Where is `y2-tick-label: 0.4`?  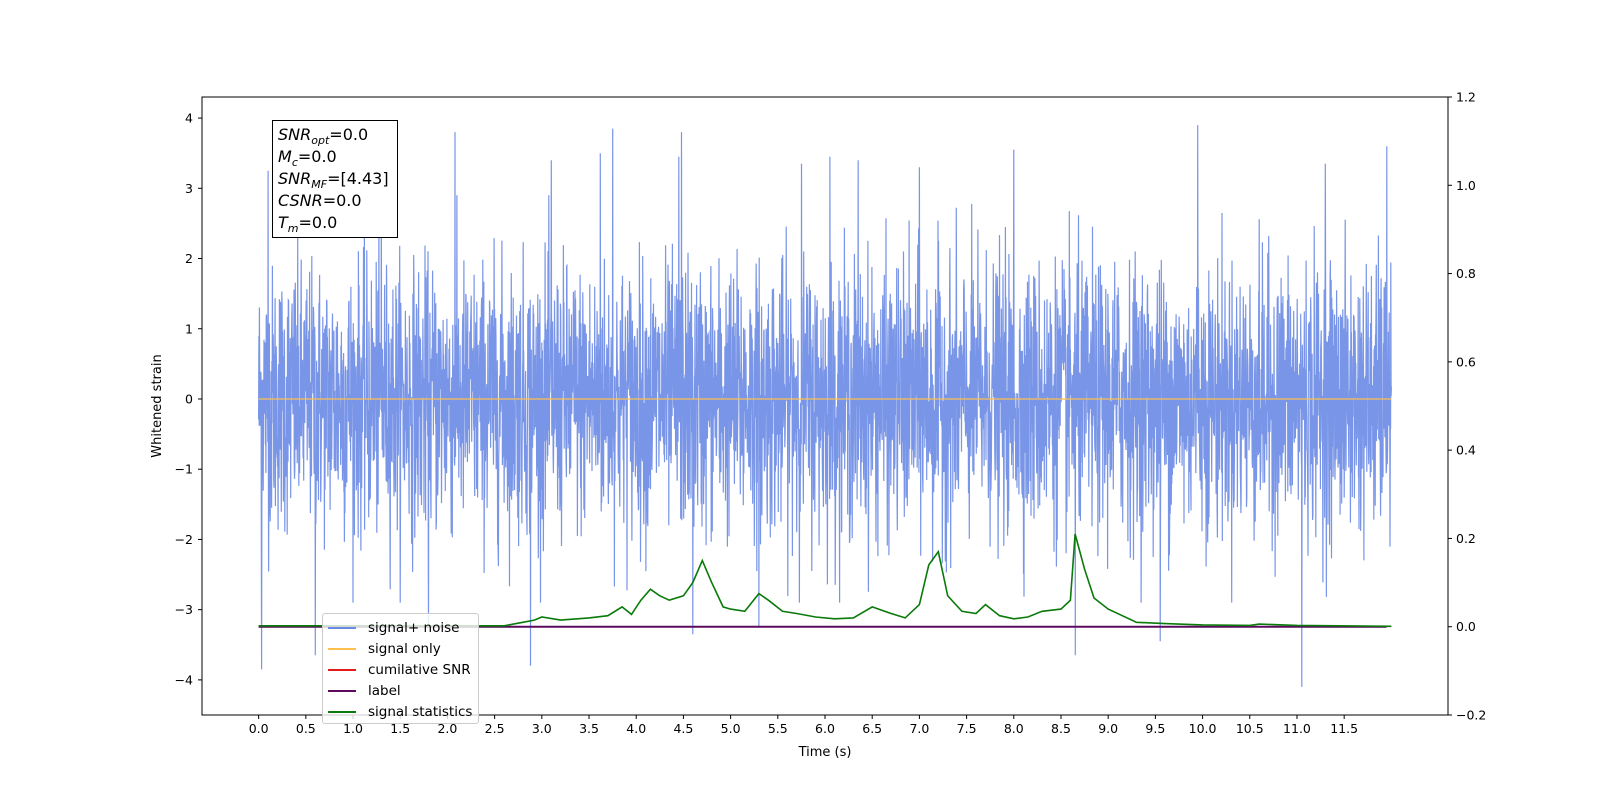 y2-tick-label: 0.4 is located at coordinates (1466, 450).